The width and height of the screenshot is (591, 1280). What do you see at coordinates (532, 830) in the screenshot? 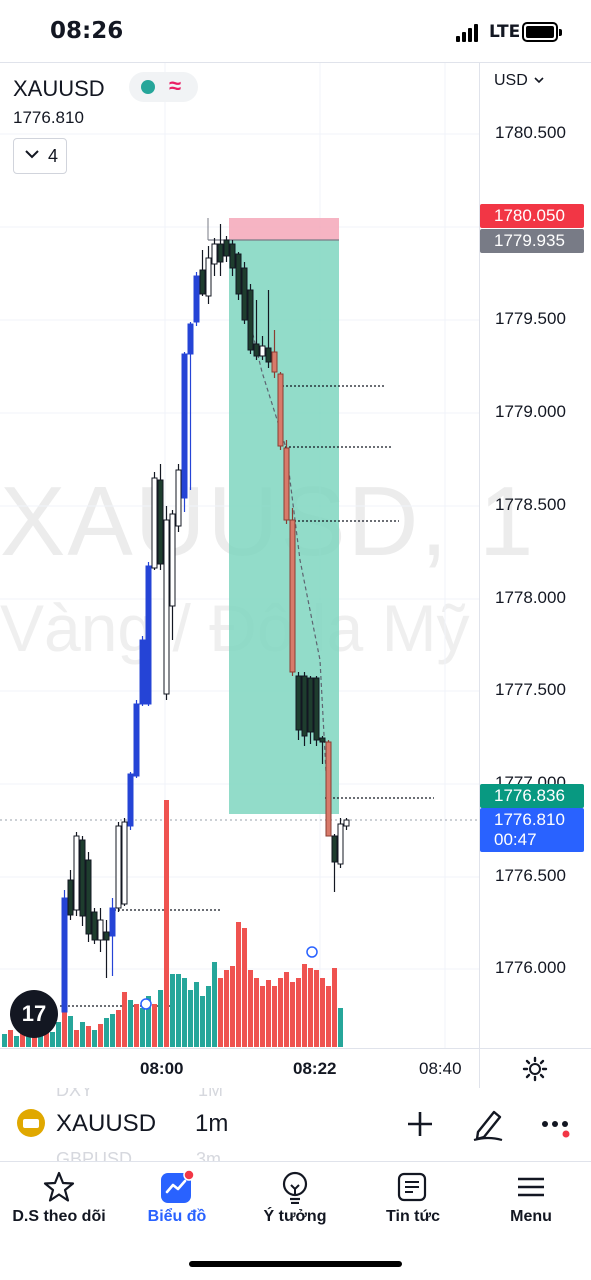
I see `current-price-label: 1776.810 00:47` at bounding box center [532, 830].